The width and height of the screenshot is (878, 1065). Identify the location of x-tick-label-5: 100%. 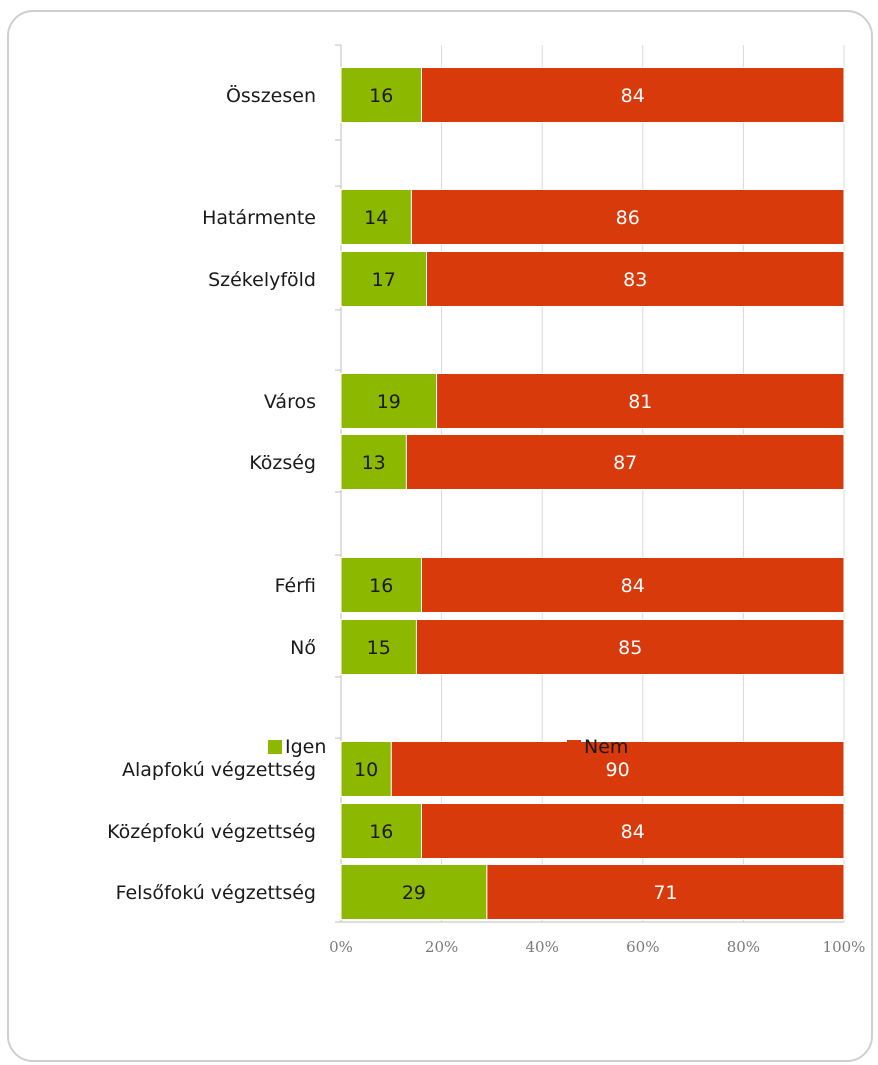
(844, 947).